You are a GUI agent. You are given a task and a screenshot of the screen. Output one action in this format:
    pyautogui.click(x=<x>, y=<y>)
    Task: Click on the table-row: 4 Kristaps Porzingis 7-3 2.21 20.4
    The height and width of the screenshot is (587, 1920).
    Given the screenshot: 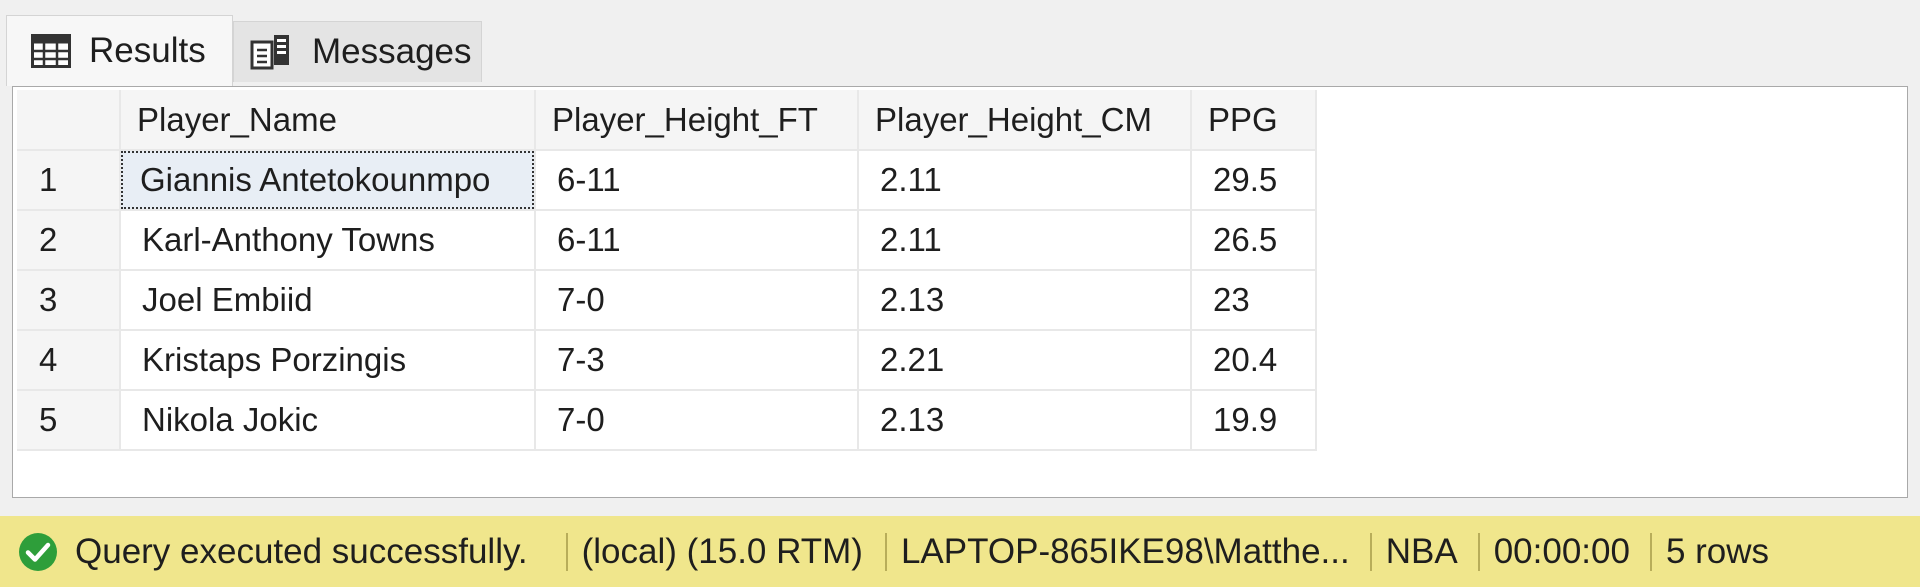 What is the action you would take?
    pyautogui.click(x=667, y=360)
    